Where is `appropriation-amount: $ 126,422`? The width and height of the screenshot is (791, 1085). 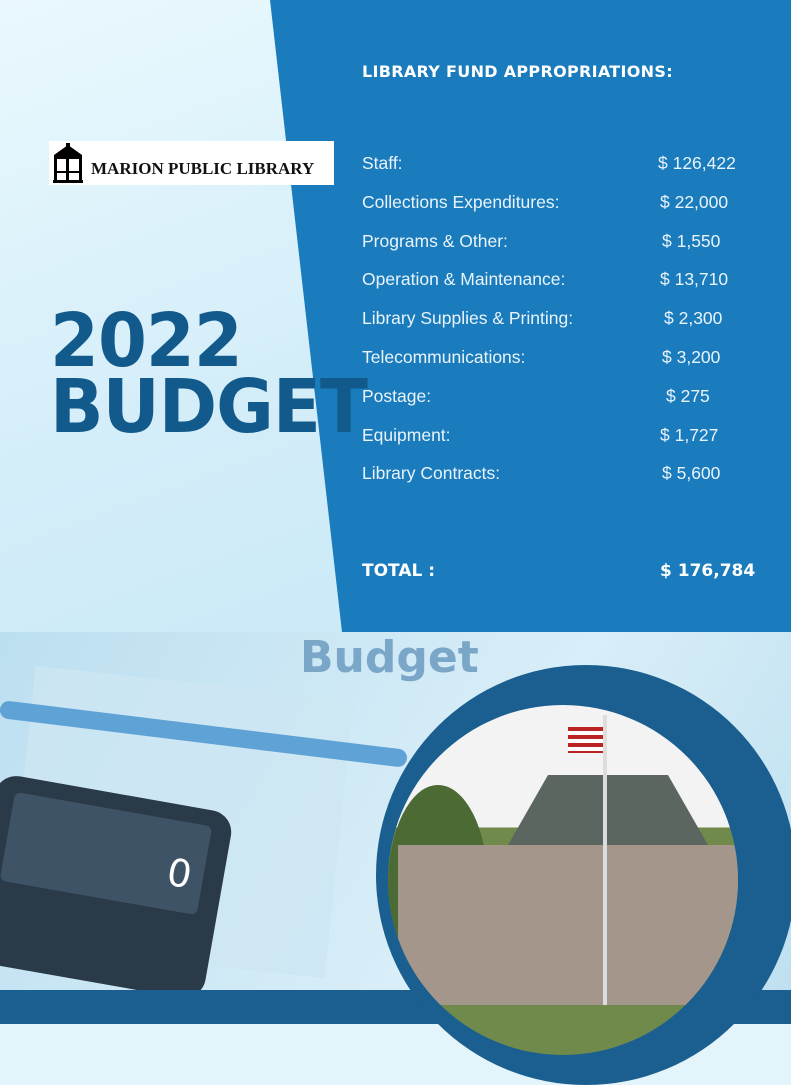
appropriation-amount: $ 126,422 is located at coordinates (697, 163).